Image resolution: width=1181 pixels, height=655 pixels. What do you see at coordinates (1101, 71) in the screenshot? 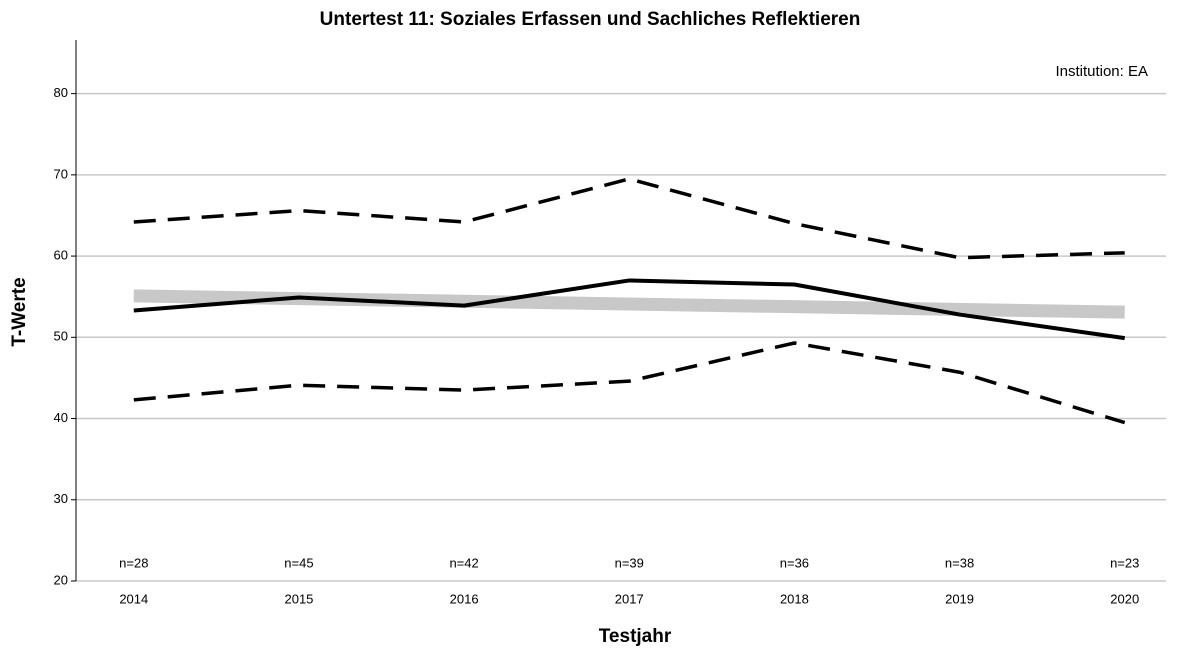
I see `annotation: Institution: EA` at bounding box center [1101, 71].